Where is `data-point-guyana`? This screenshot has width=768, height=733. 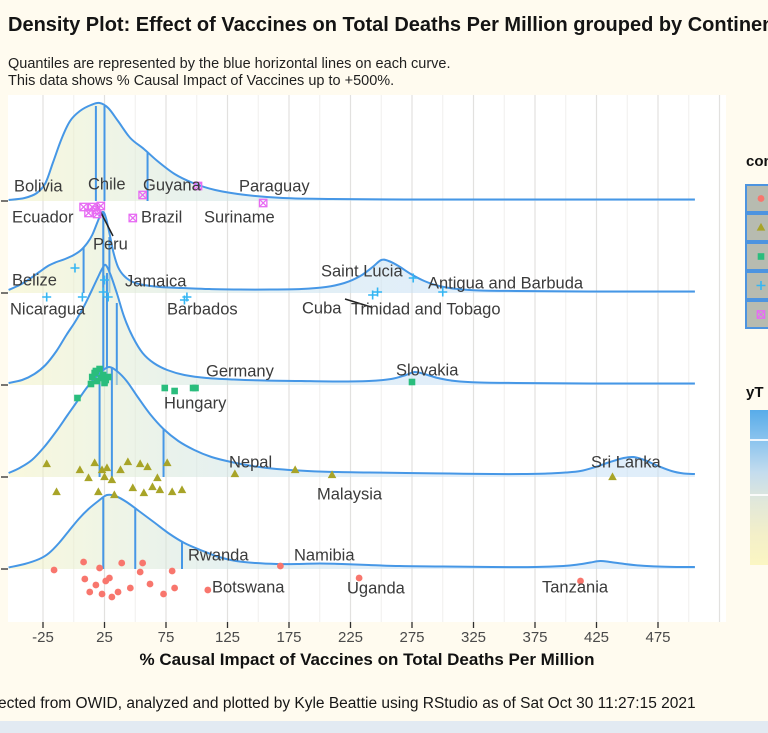
data-point-guyana is located at coordinates (142, 195).